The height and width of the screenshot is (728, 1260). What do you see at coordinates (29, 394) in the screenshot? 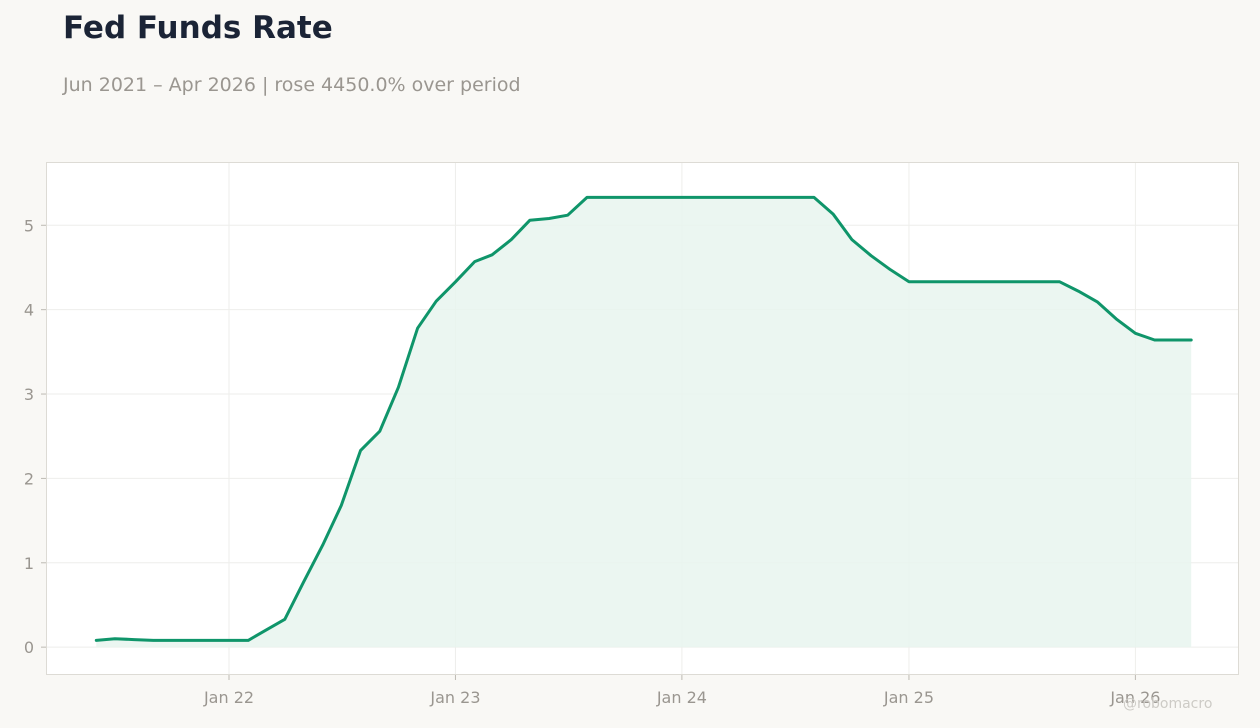
I see `y-tick-label: 3` at bounding box center [29, 394].